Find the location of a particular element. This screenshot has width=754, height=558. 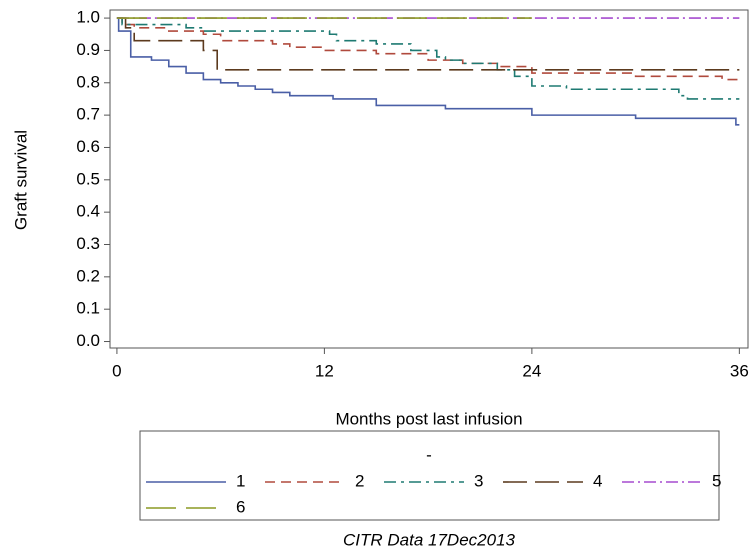

legend-box is located at coordinates (429, 475).